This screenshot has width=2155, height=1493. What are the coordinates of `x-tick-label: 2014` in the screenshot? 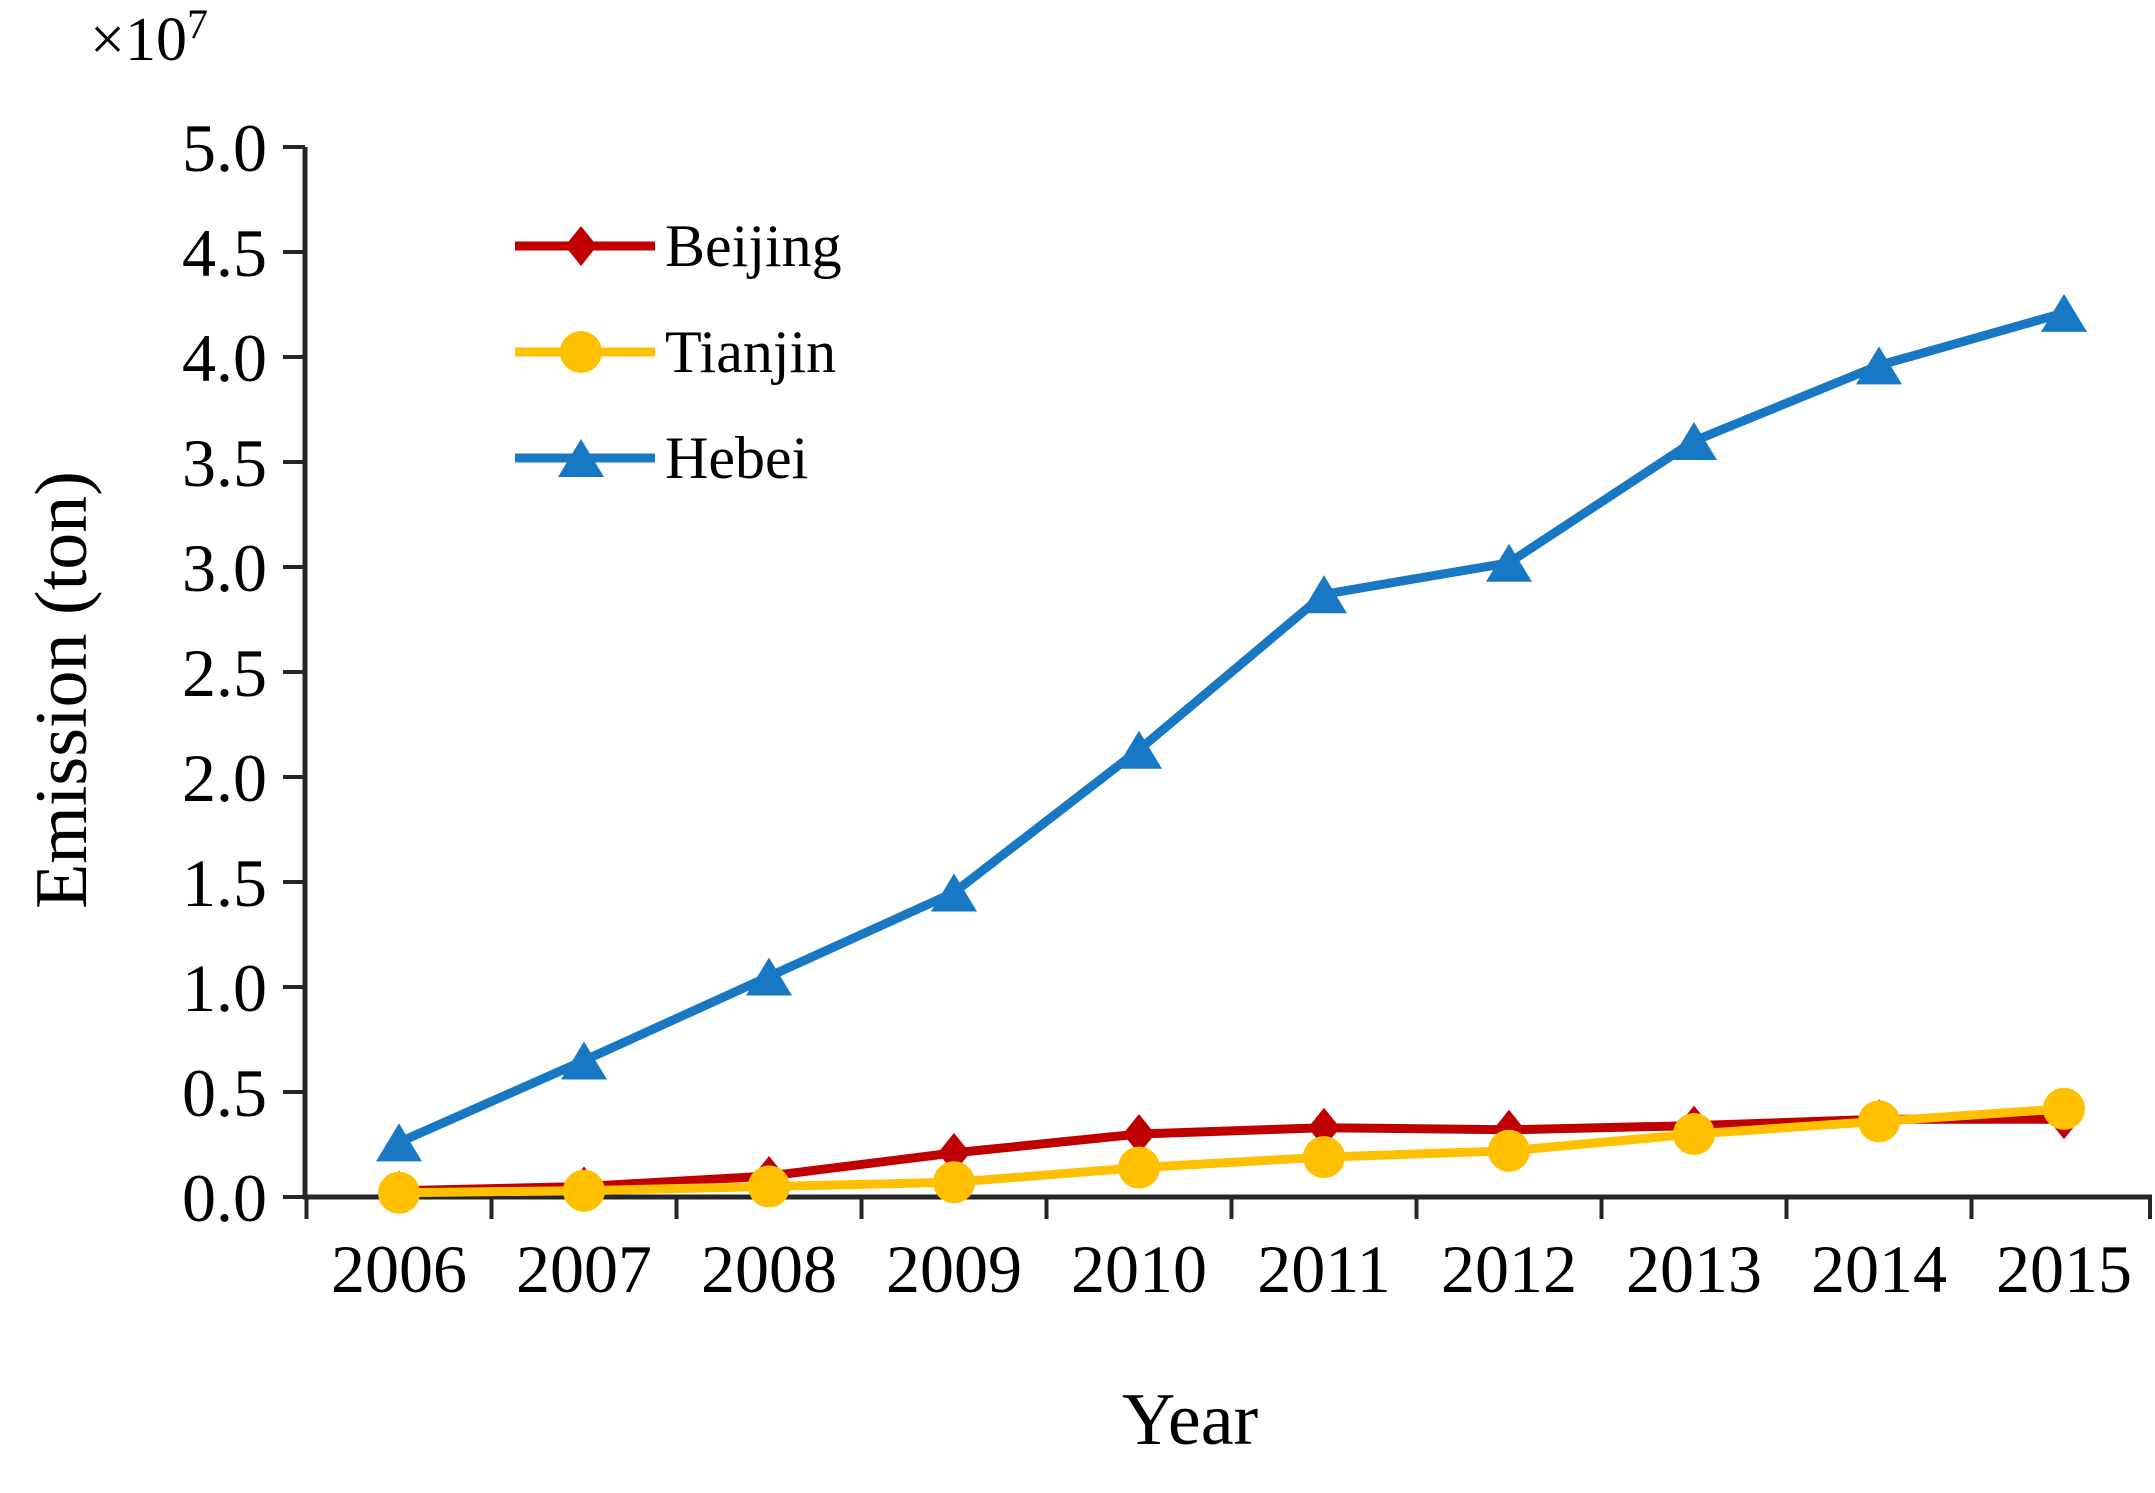 It's located at (1879, 1269).